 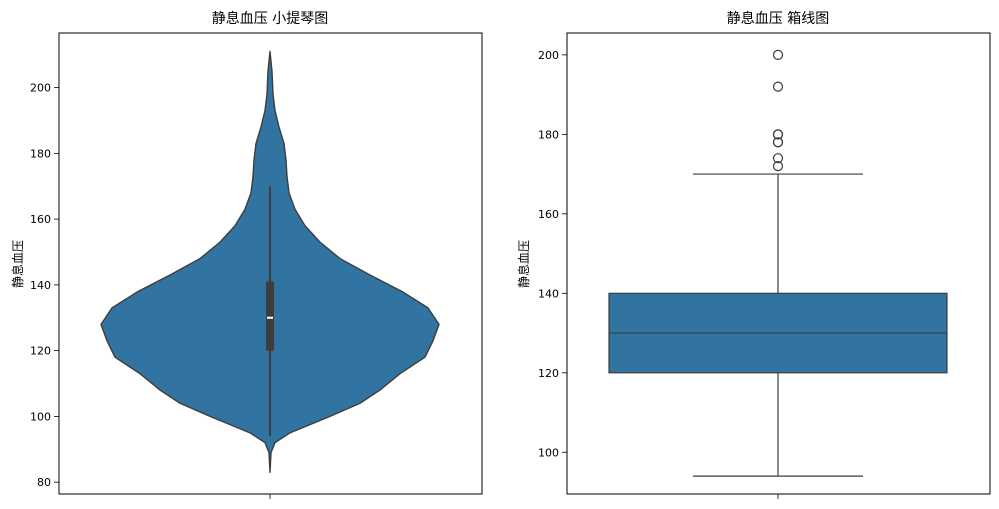 I want to click on box-y-tick-label: 100, so click(x=548, y=452).